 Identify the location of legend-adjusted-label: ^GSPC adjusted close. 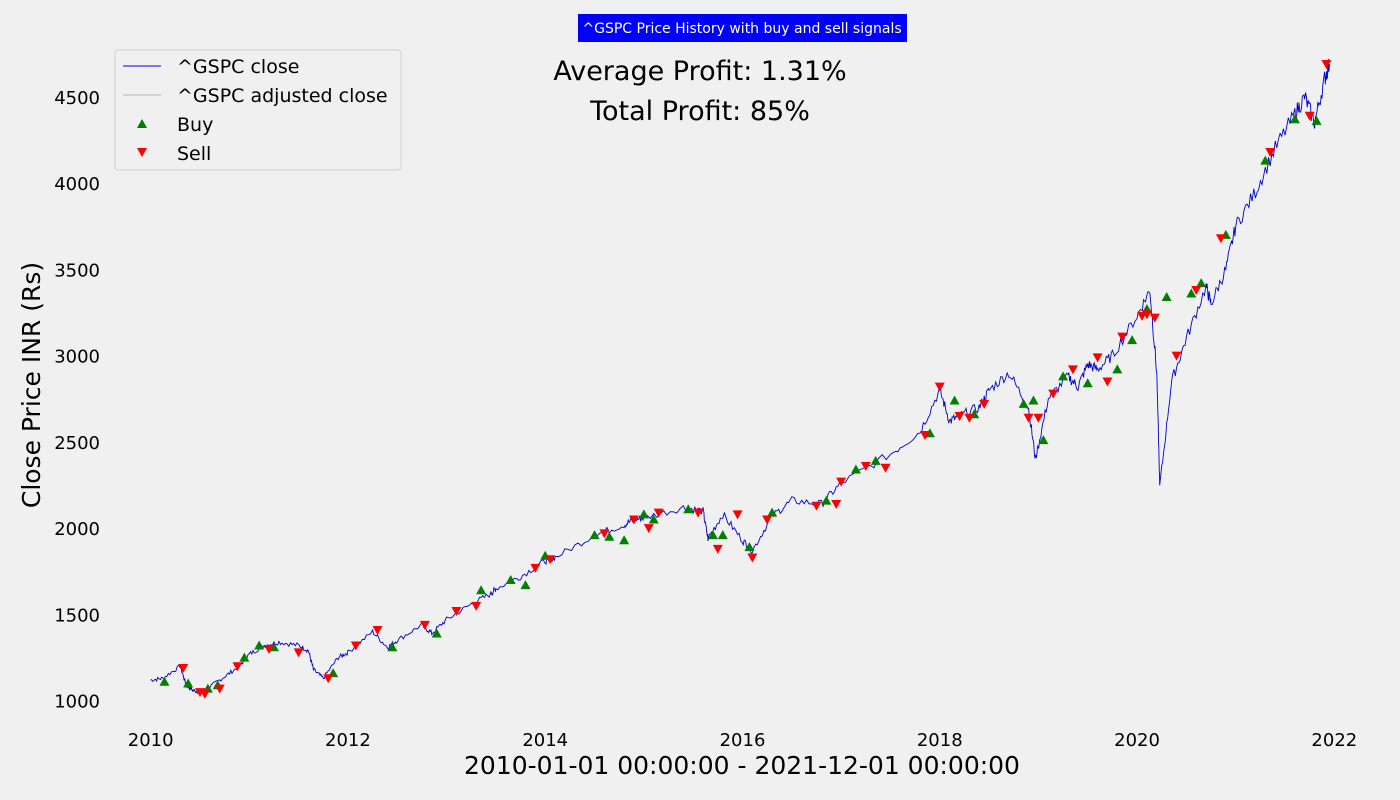
(282, 96).